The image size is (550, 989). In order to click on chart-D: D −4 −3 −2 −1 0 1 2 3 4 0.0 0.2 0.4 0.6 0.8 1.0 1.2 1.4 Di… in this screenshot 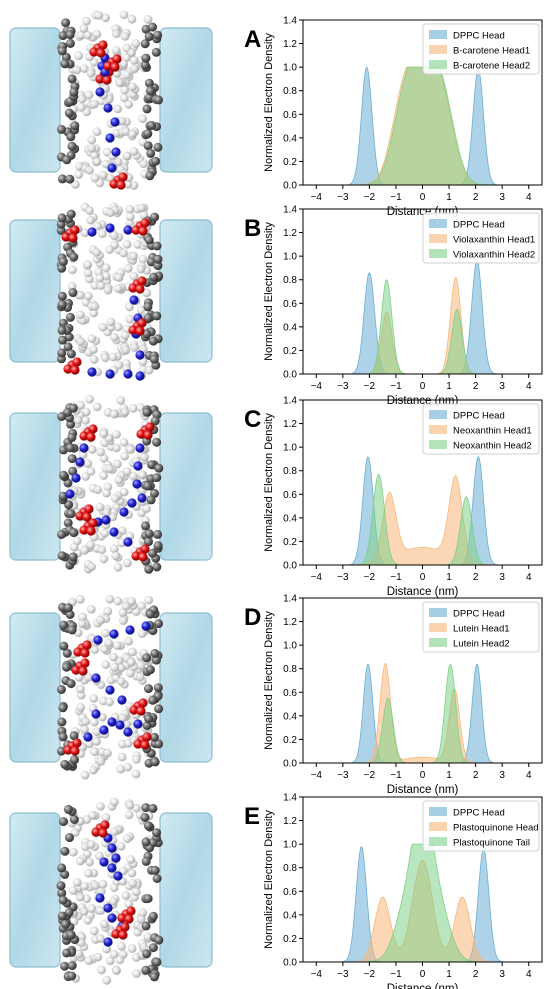, I will do `click(393, 695)`.